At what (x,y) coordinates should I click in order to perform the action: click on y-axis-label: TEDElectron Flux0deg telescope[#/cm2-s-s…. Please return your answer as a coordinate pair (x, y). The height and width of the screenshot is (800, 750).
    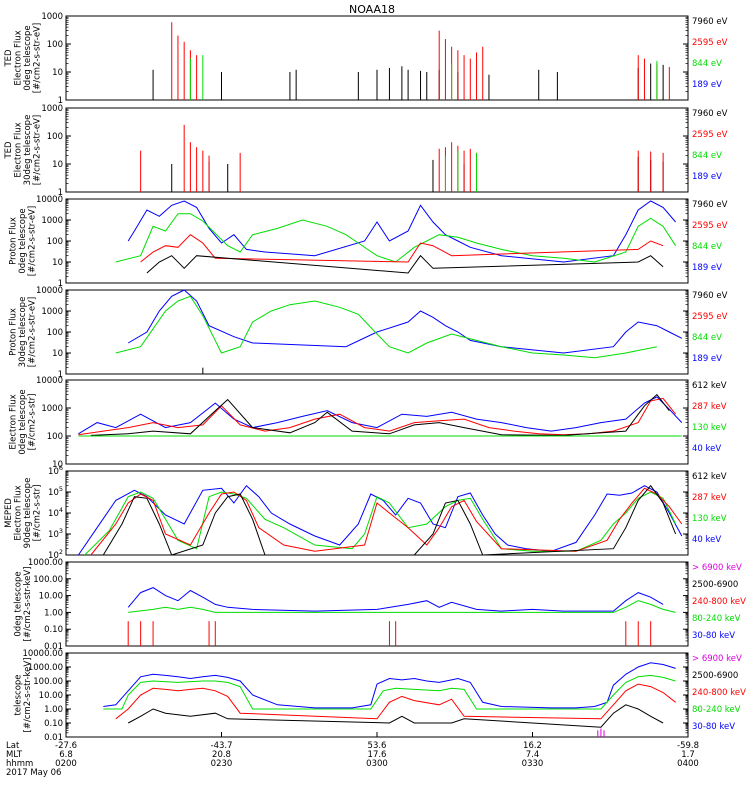
    Looking at the image, I should click on (23, 58).